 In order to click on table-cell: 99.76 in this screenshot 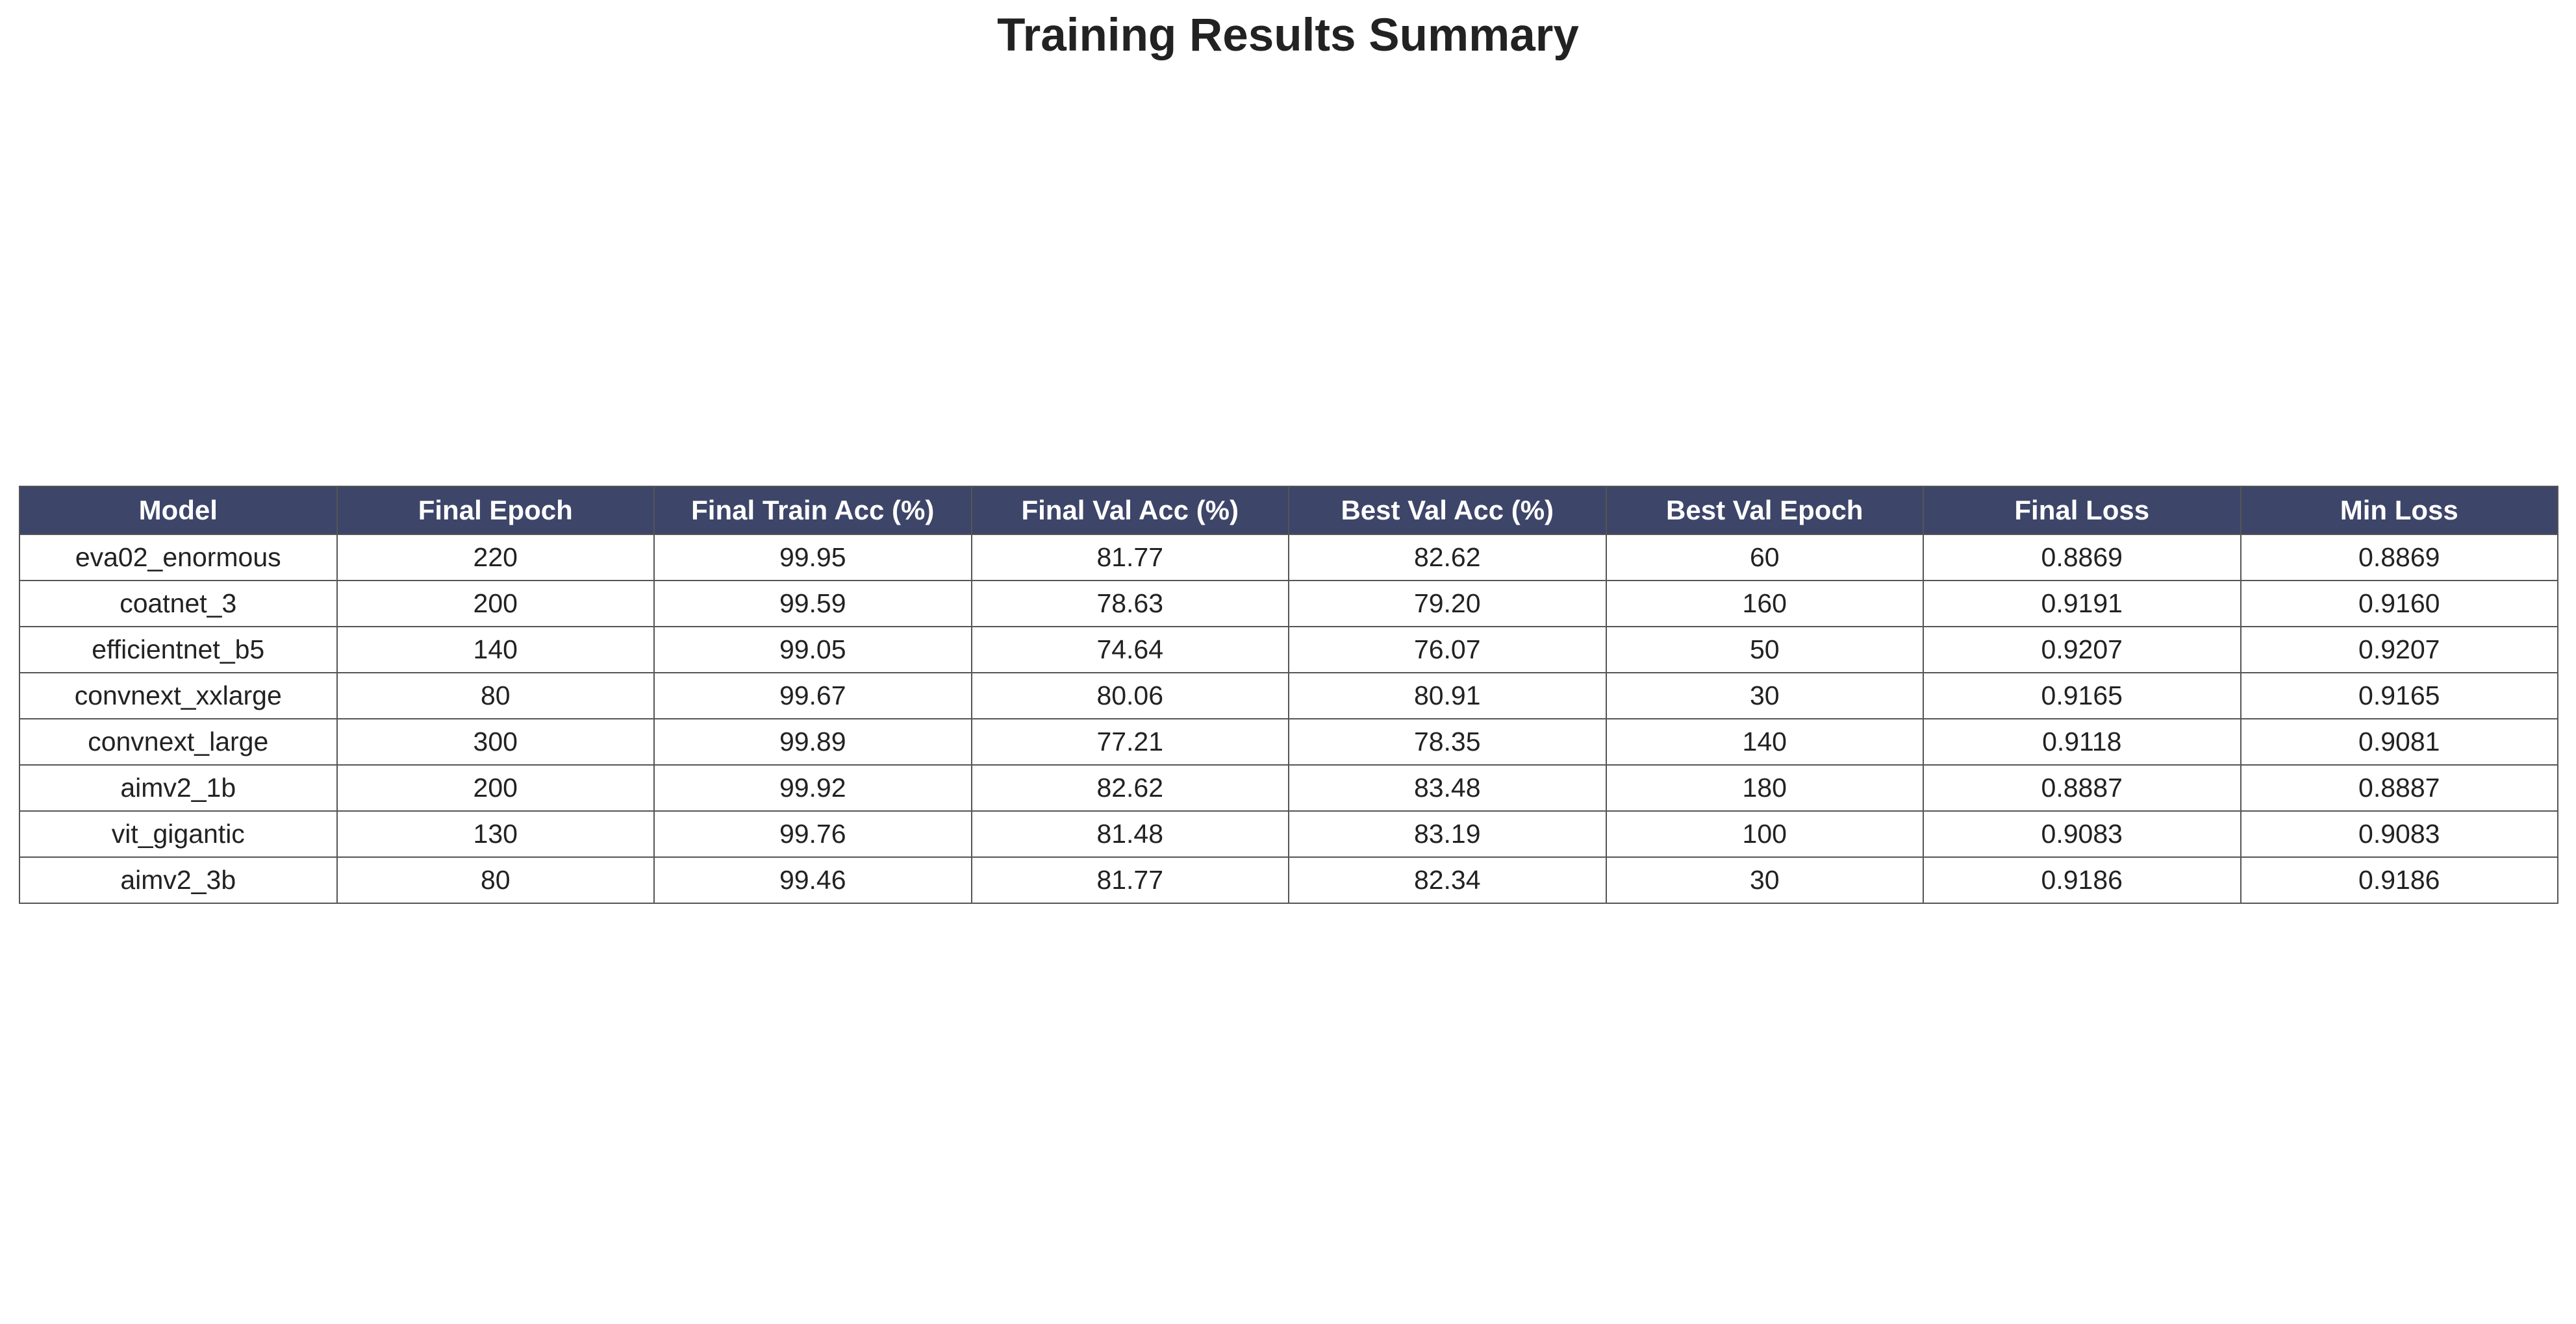, I will do `click(812, 834)`.